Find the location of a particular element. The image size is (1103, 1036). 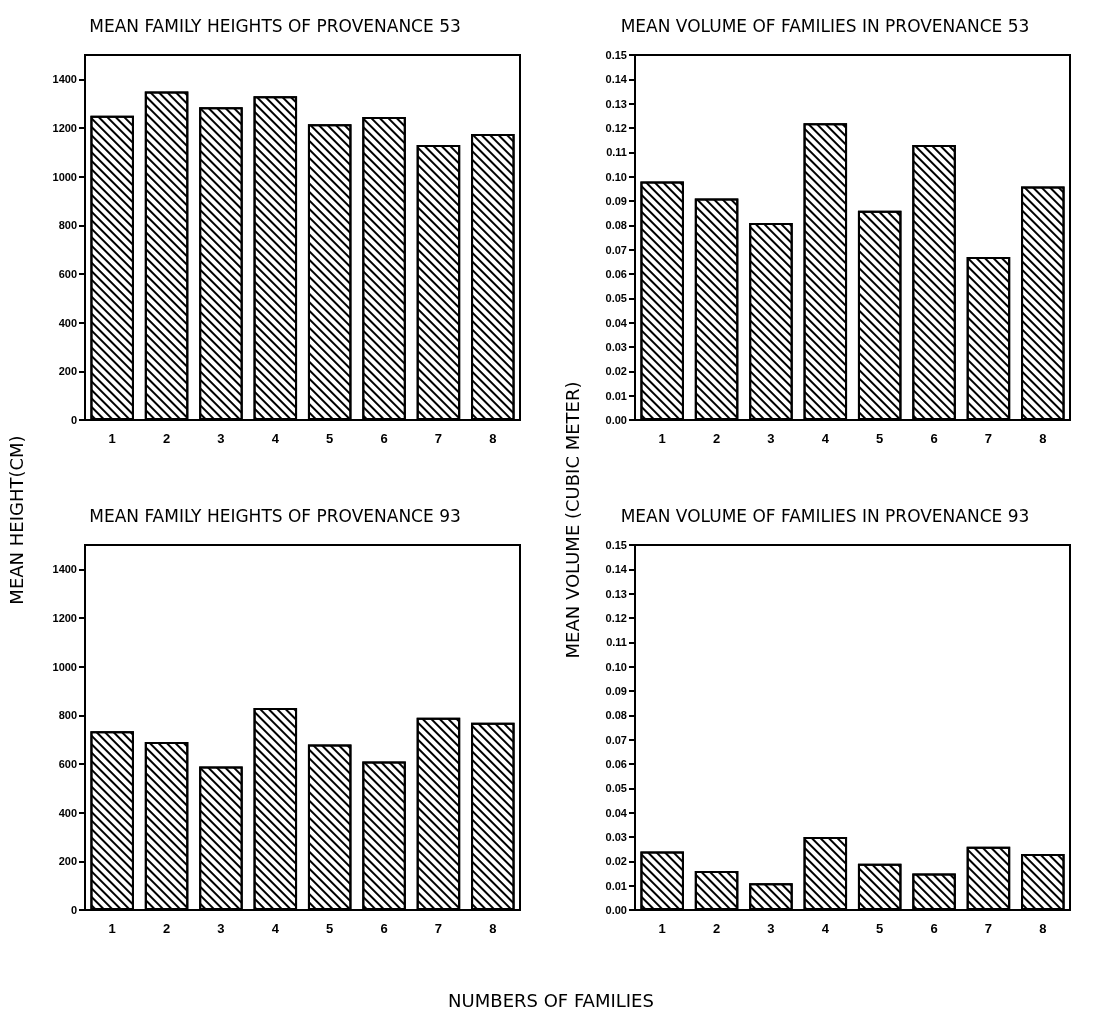

y-axis-title: MEAN VOLUME (CUBIC METER) is located at coordinates (572, 520).